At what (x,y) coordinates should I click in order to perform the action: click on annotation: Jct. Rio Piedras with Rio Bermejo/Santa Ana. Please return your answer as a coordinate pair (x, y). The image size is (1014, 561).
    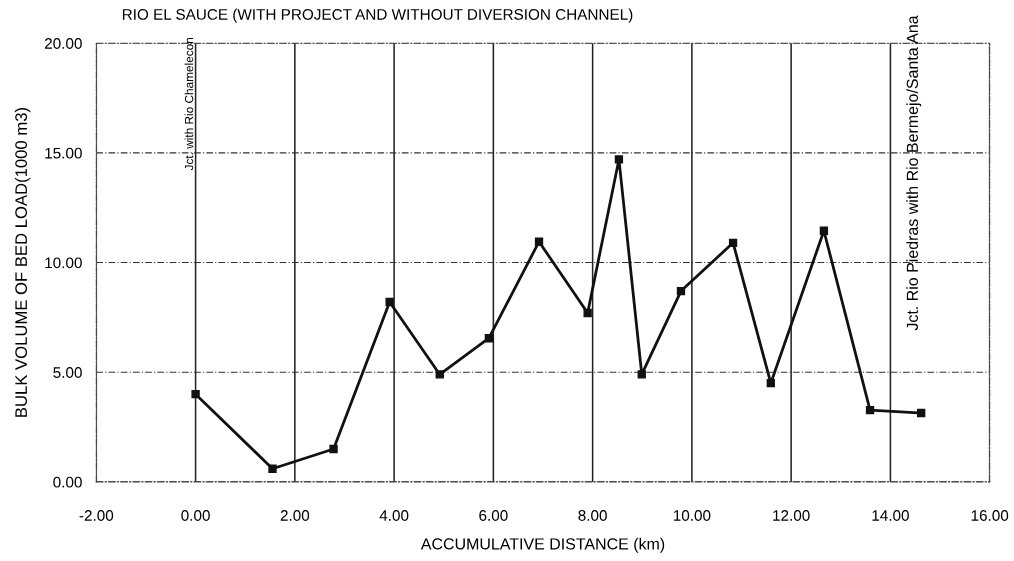
    Looking at the image, I should click on (914, 173).